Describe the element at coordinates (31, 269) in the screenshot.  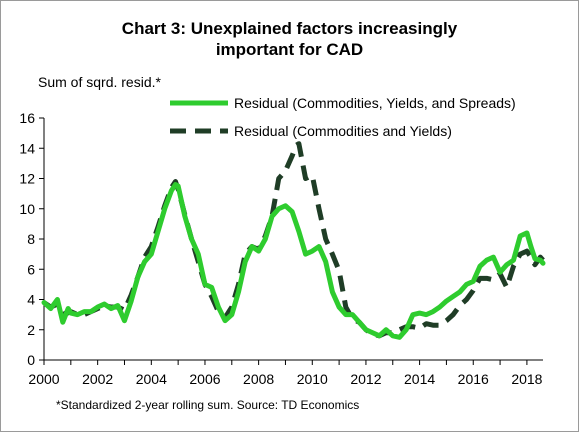
I see `y-tick-label: 6` at that location.